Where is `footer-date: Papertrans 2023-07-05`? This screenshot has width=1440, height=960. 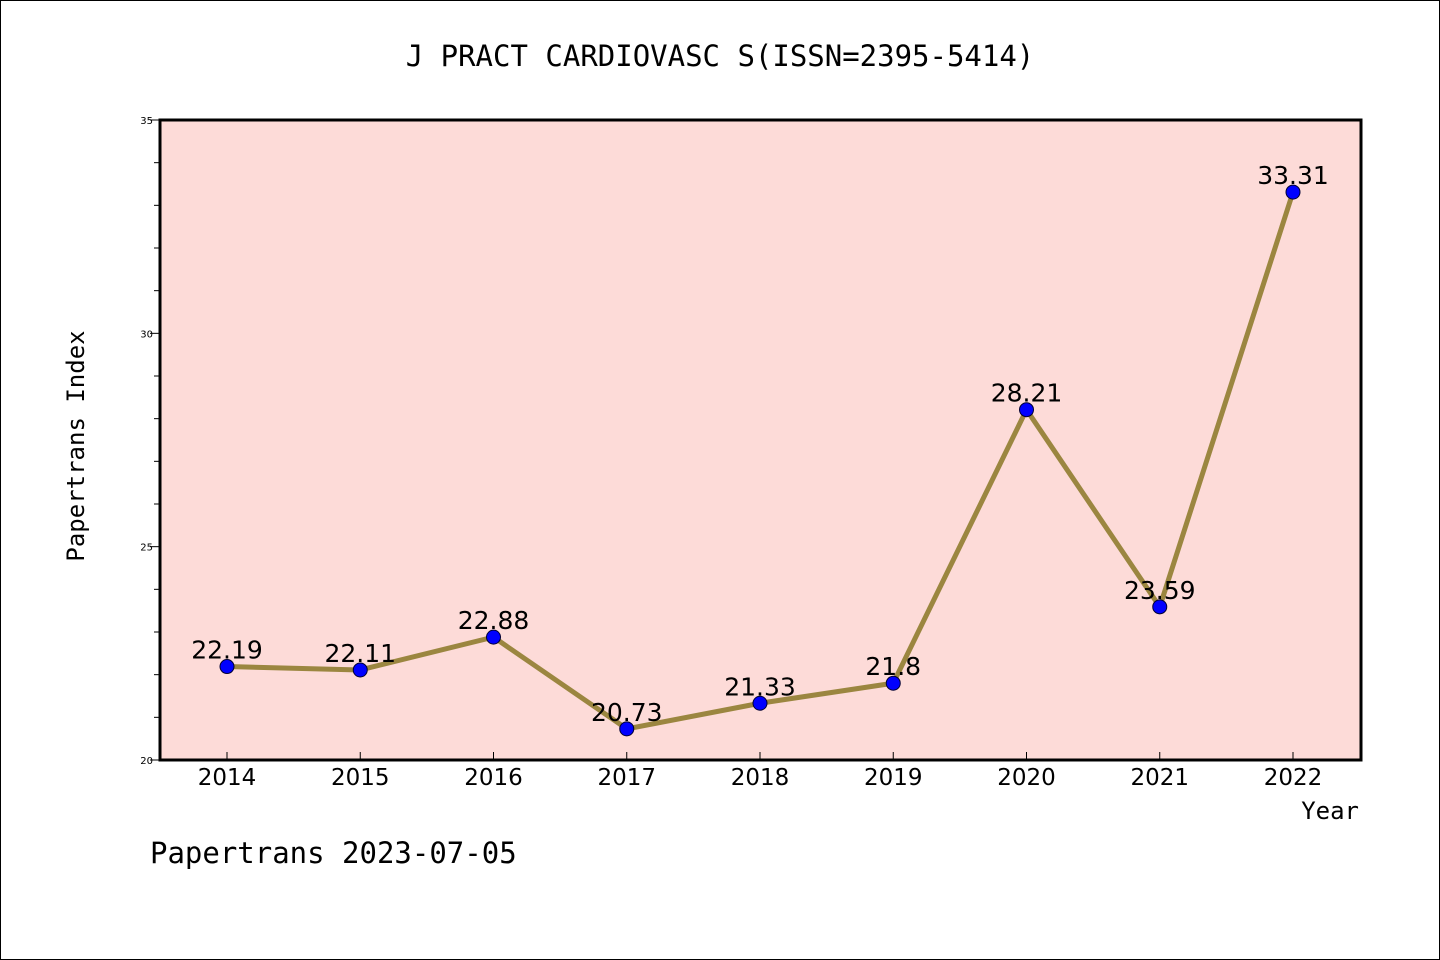 footer-date: Papertrans 2023-07-05 is located at coordinates (333, 853).